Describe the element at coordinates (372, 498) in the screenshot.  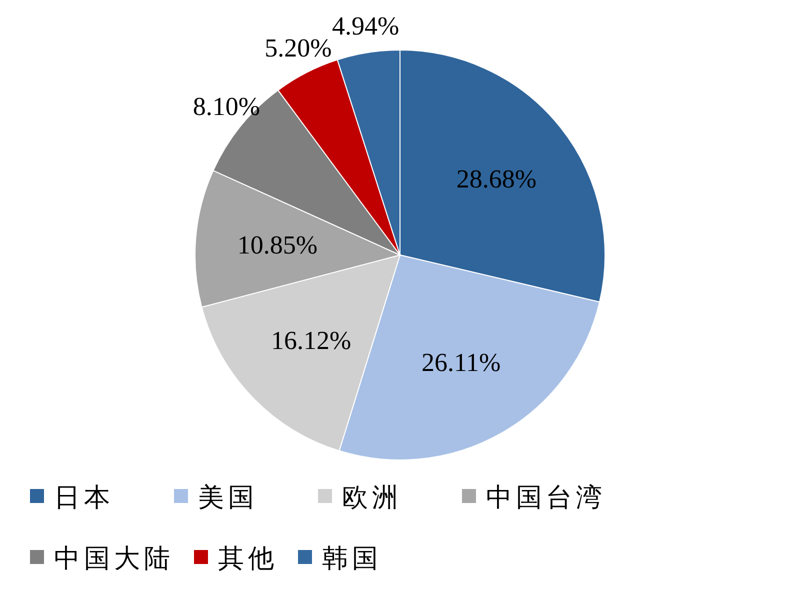
I see `legend-label: 欧洲` at that location.